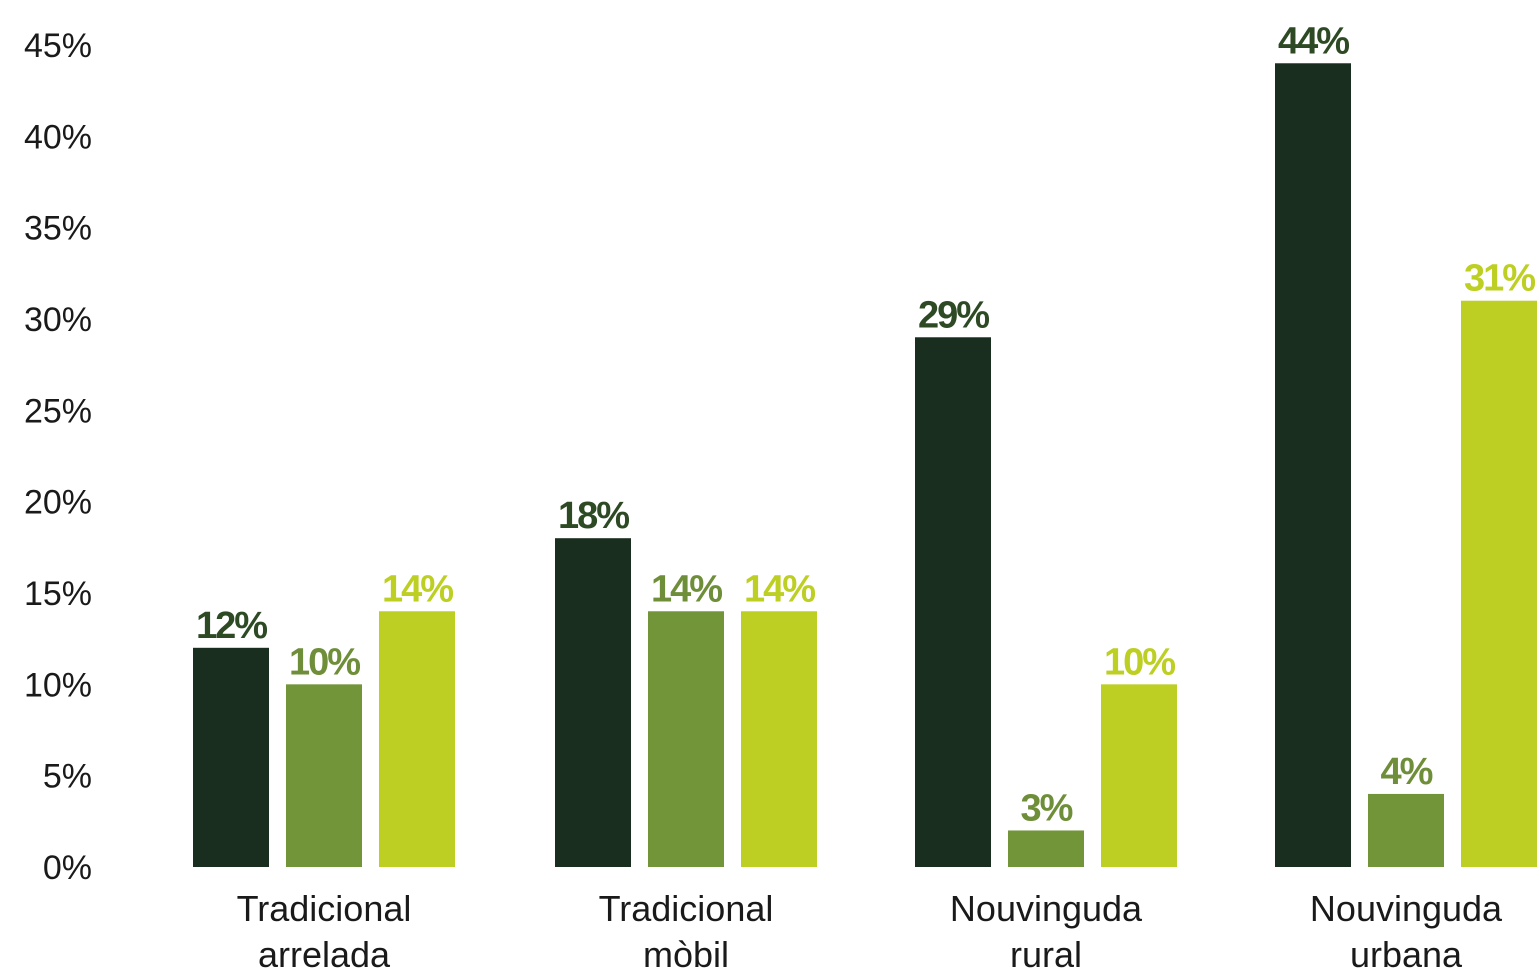 This screenshot has height=970, width=1539. What do you see at coordinates (58, 685) in the screenshot?
I see `y-tick-label: 10%` at bounding box center [58, 685].